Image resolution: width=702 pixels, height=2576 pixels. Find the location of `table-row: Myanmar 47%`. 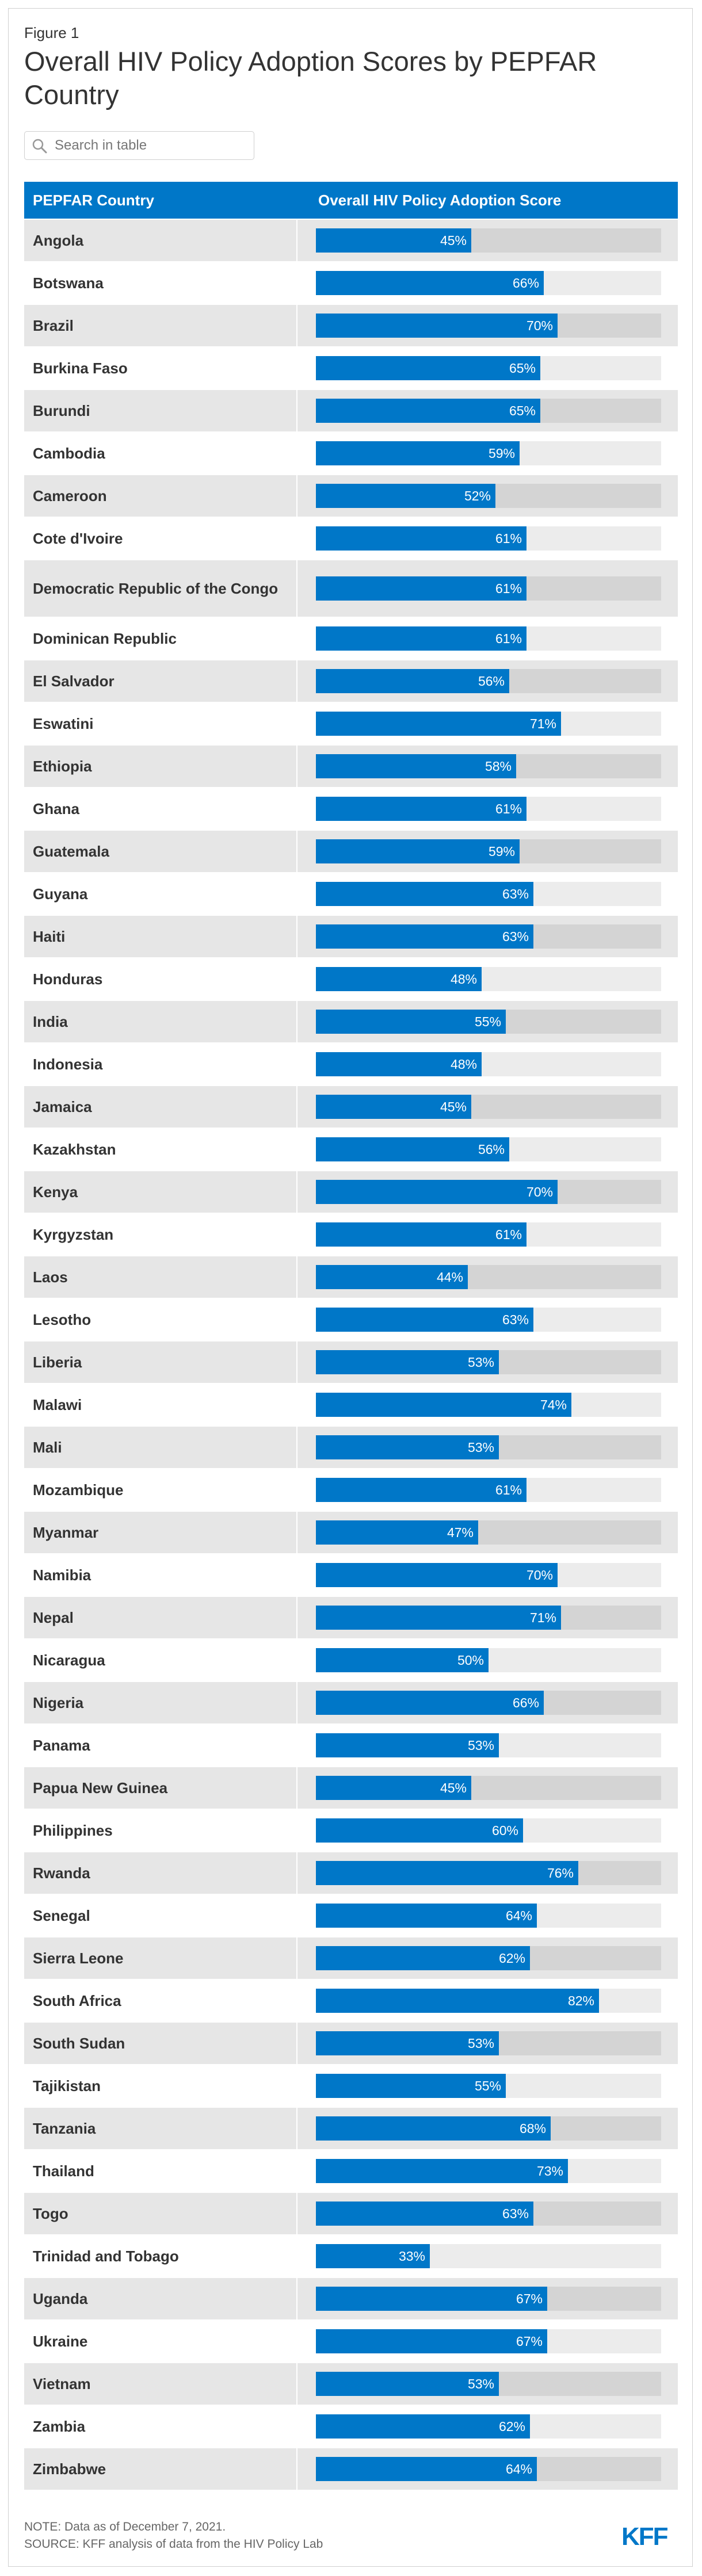

table-row: Myanmar 47% is located at coordinates (351, 1532).